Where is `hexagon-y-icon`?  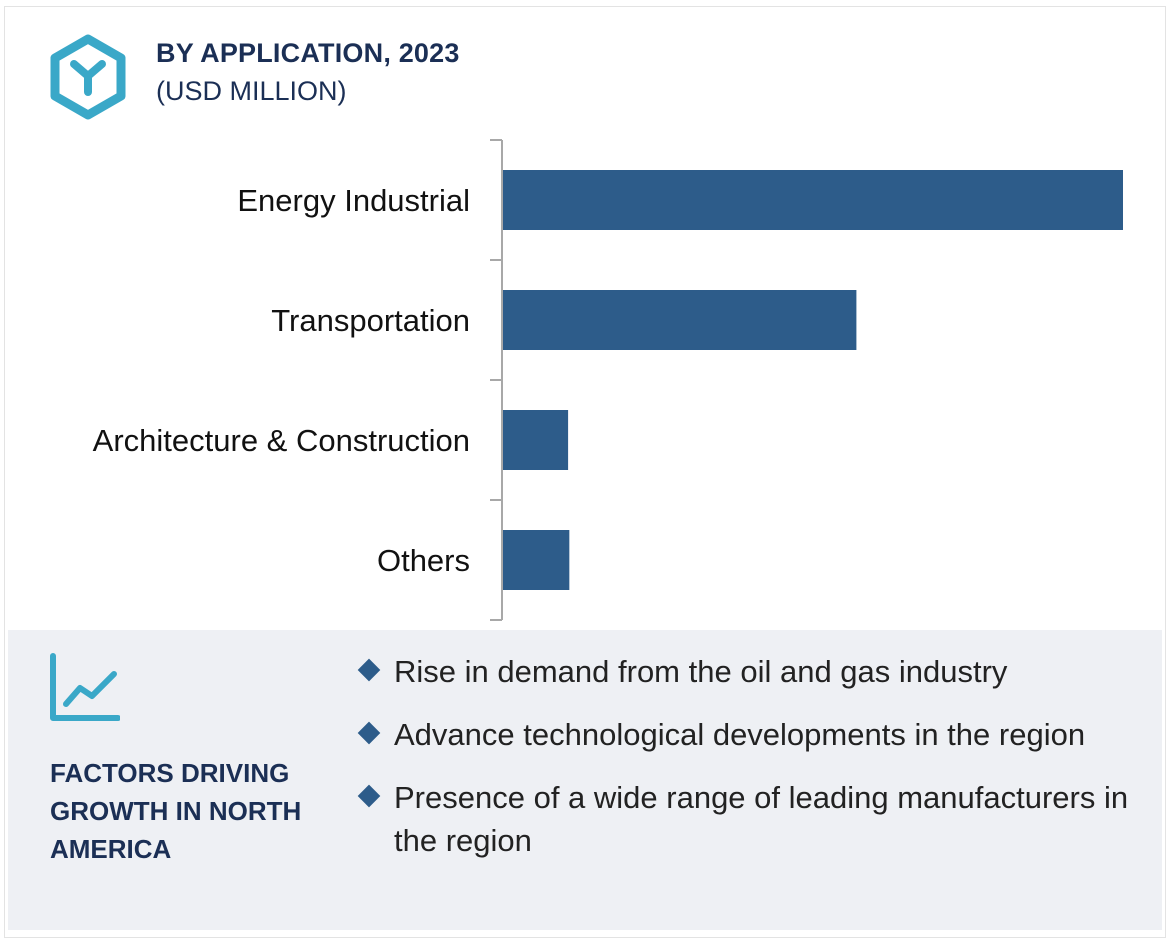
hexagon-y-icon is located at coordinates (88, 77).